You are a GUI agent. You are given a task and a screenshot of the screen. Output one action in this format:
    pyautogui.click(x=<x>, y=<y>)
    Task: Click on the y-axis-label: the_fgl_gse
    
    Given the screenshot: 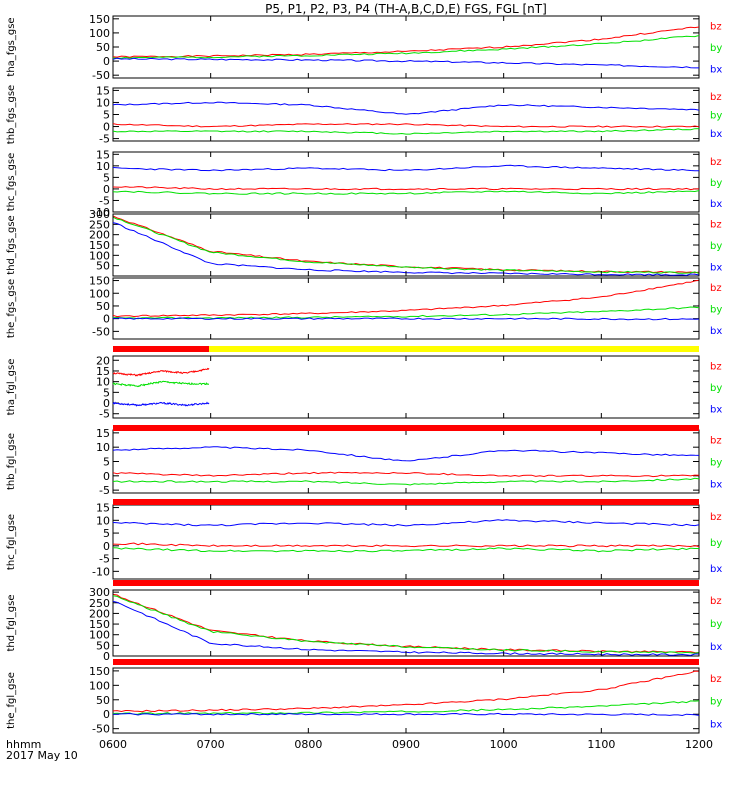 What is the action you would take?
    pyautogui.click(x=11, y=700)
    